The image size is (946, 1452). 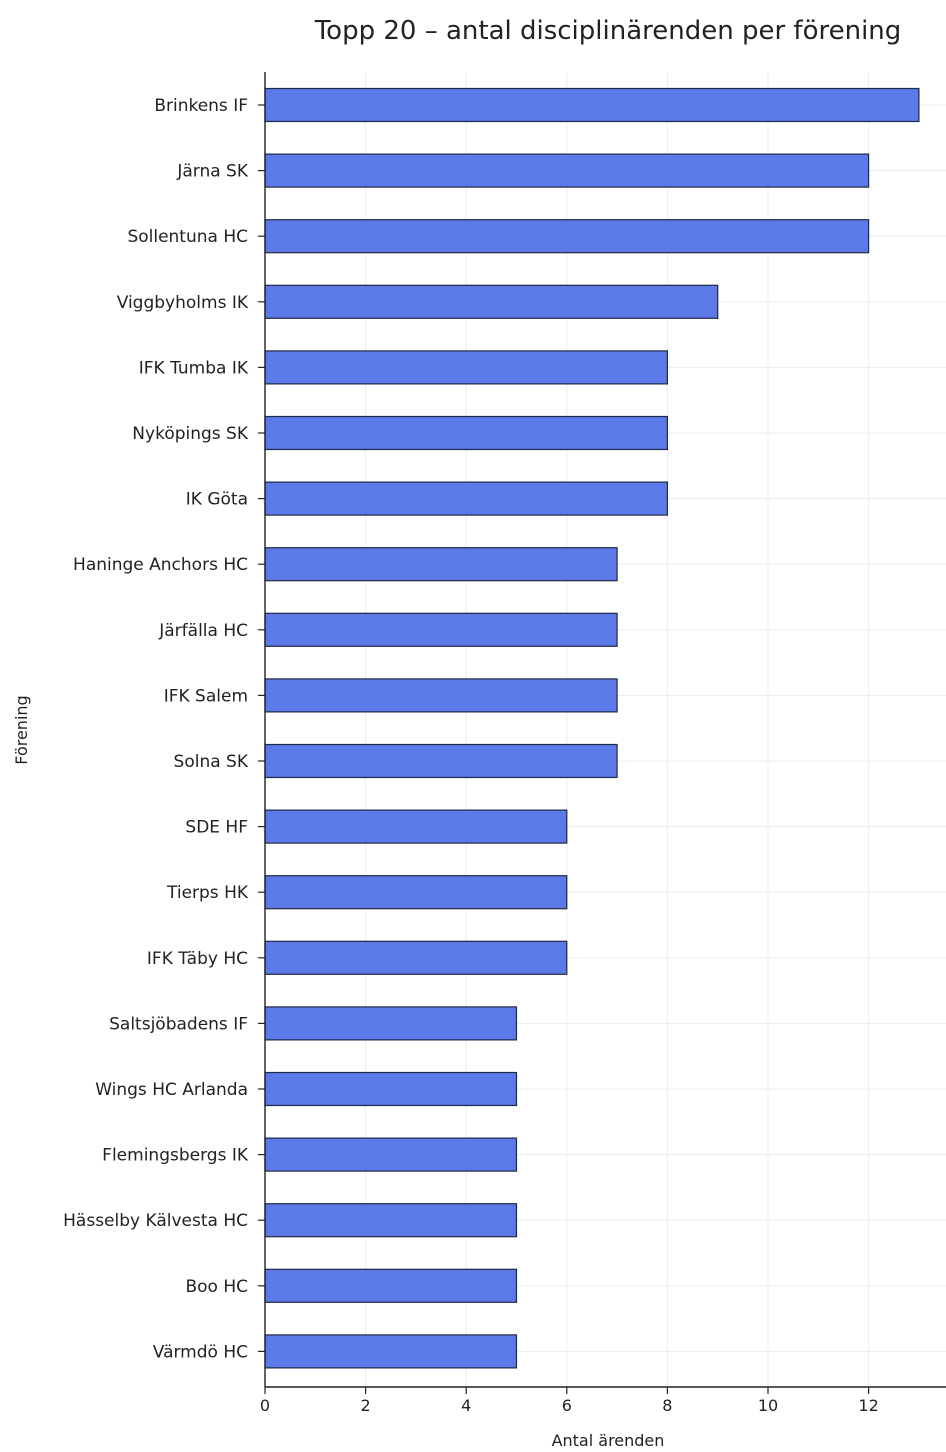 What do you see at coordinates (211, 762) in the screenshot?
I see `category-label: Solna SK` at bounding box center [211, 762].